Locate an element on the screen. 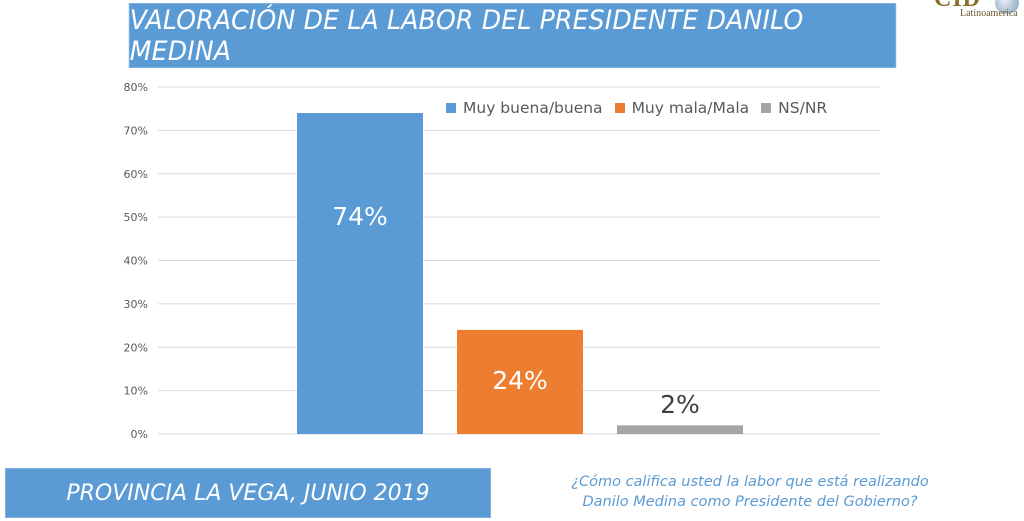 The image size is (1024, 521). legend-item: Muy mala/Mala is located at coordinates (682, 108).